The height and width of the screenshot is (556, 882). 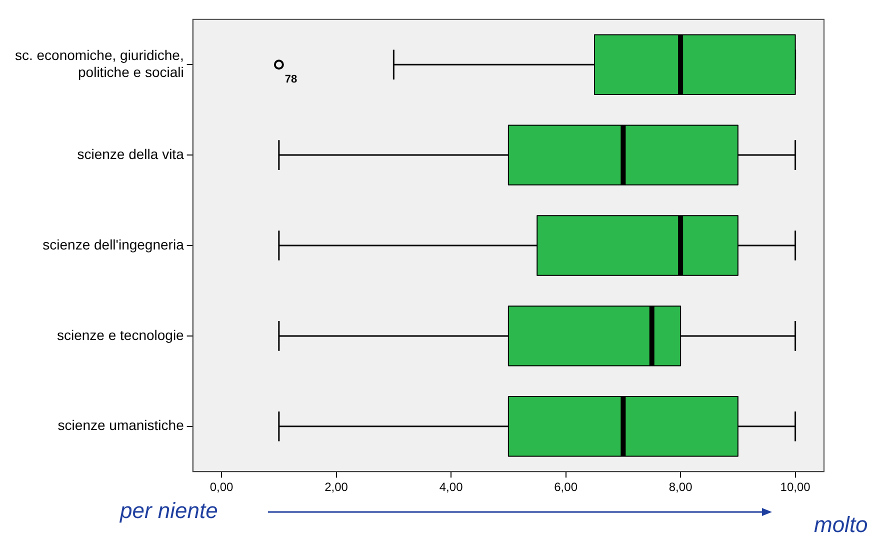 I want to click on text: per niente, so click(x=169, y=511).